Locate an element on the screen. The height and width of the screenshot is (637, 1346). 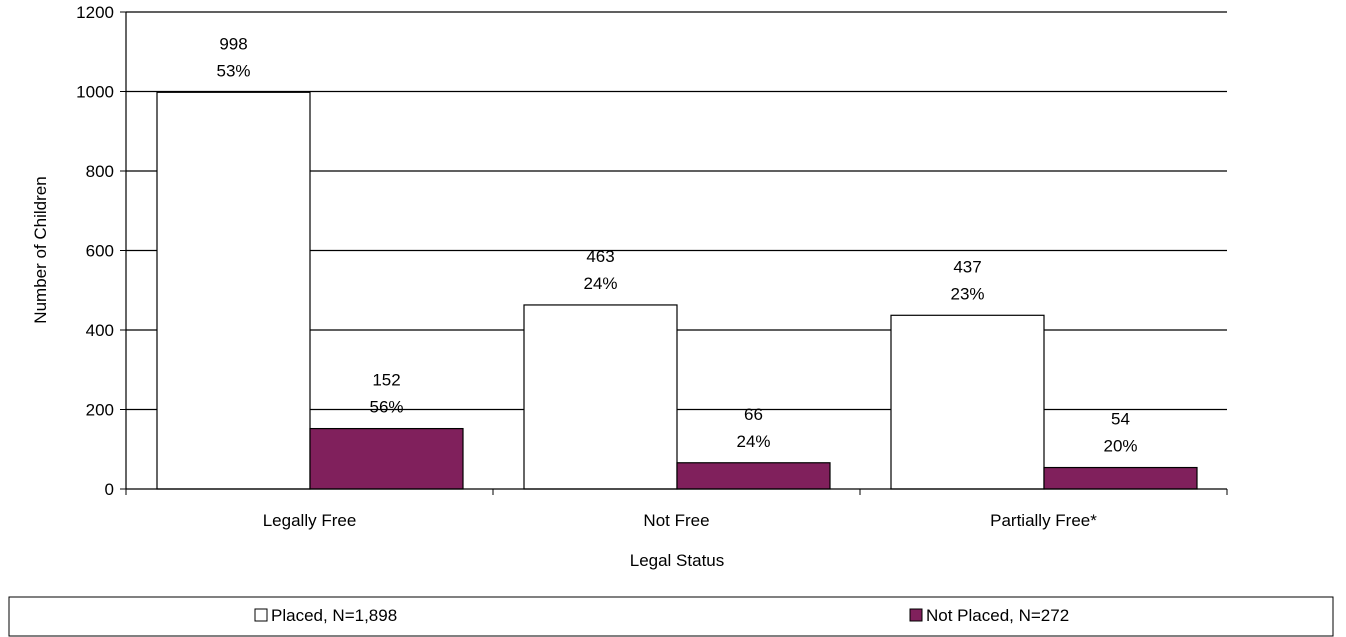
legend-label-not-placed: Not Placed, N=272 is located at coordinates (997, 615).